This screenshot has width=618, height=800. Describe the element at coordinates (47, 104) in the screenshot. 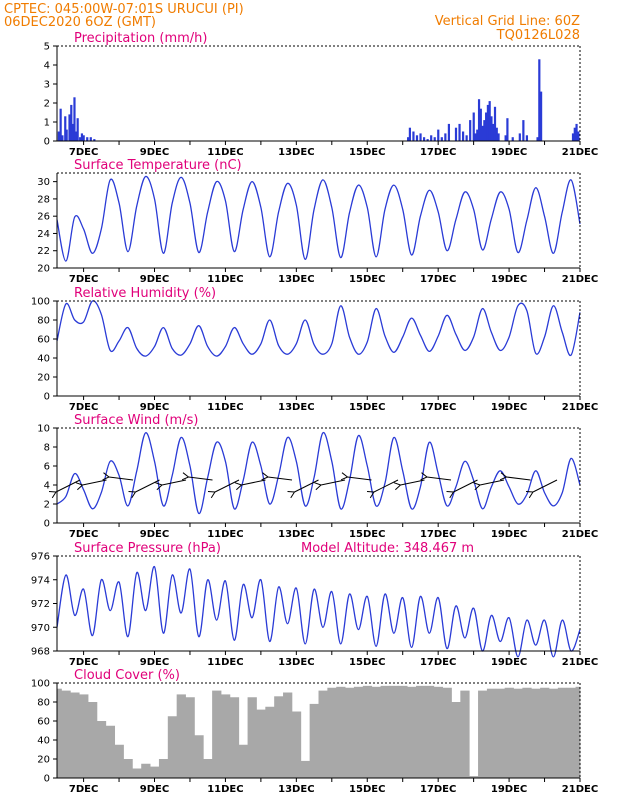

I see `y-tick-label: 2` at that location.